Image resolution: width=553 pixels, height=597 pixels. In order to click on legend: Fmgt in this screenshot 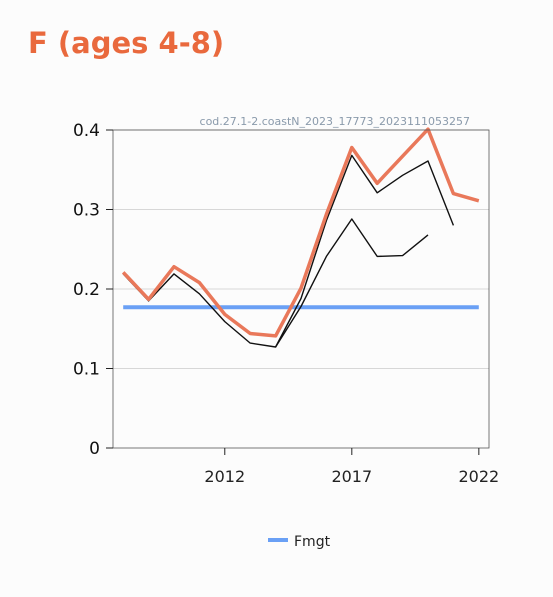, I will do `click(299, 542)`.